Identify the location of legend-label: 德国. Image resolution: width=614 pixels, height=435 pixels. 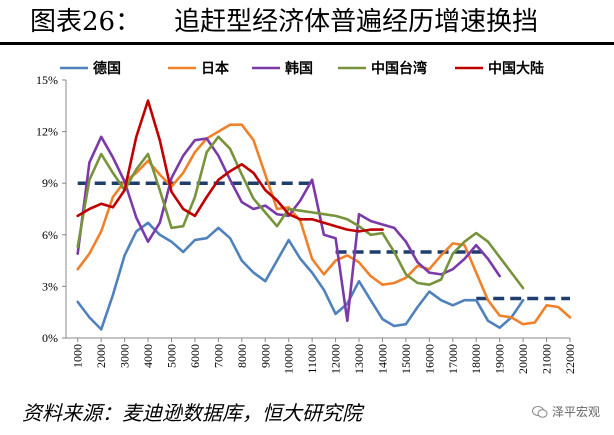
(107, 68).